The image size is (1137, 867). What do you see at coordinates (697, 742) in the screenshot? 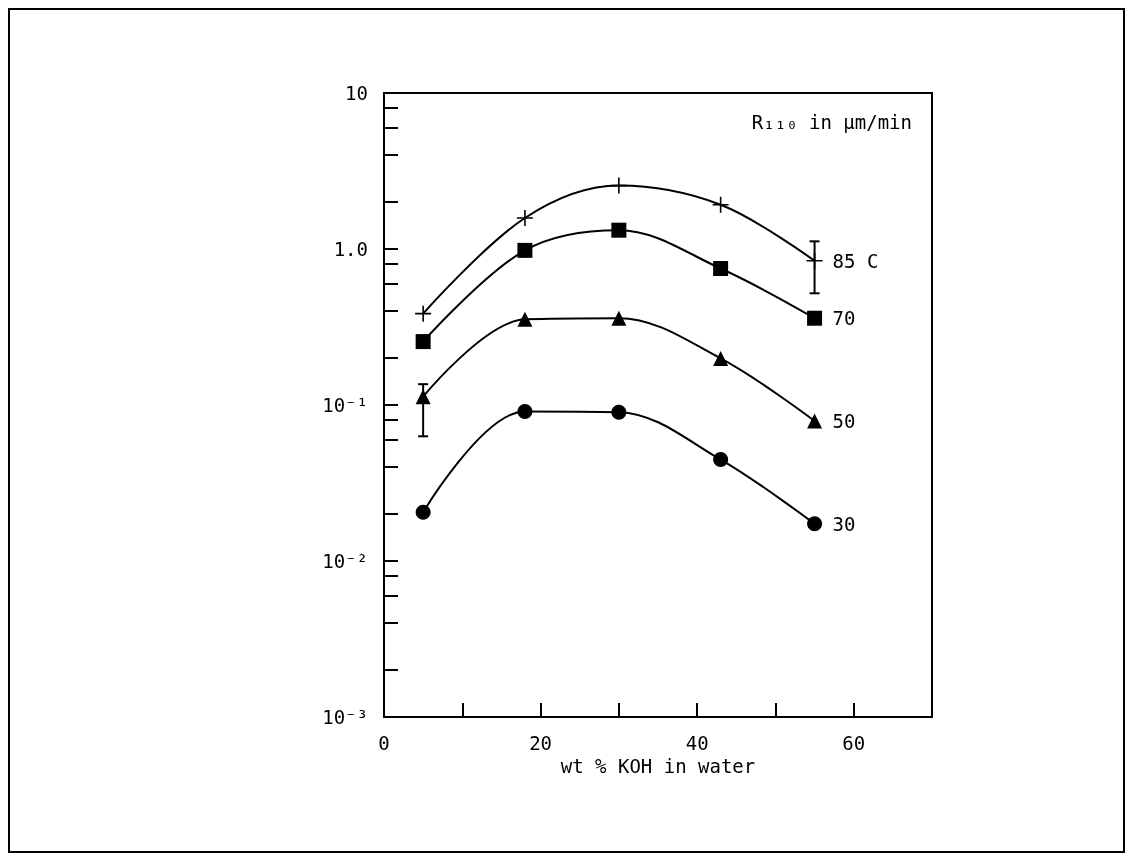
I see `x-tick-label: 40` at bounding box center [697, 742].